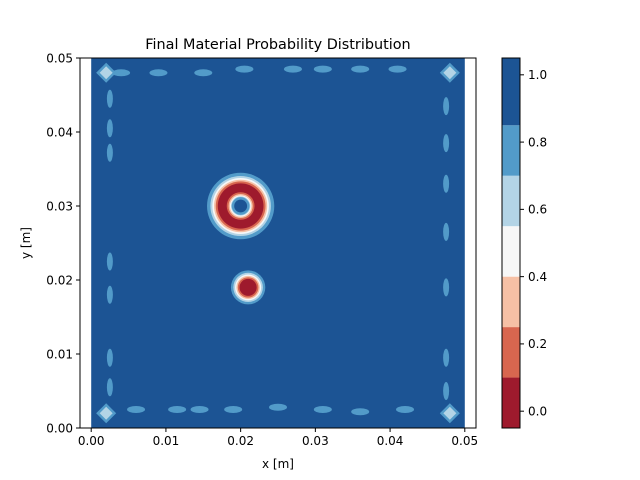 This screenshot has height=480, width=640. I want to click on colorbar-tick-label: 0.0, so click(537, 411).